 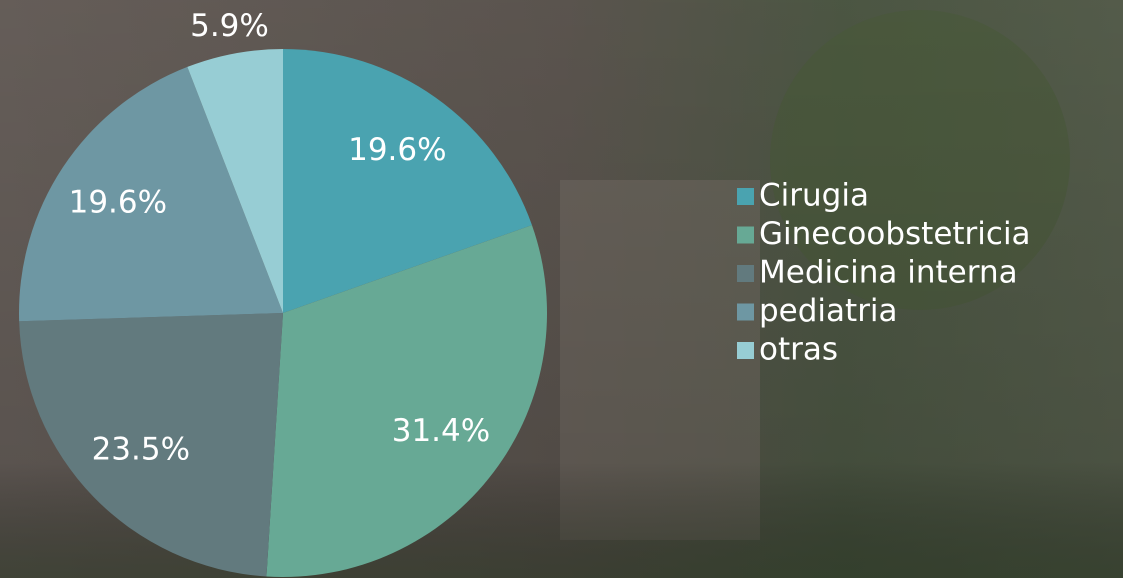 What do you see at coordinates (229, 26) in the screenshot?
I see `data-label: 5.9%` at bounding box center [229, 26].